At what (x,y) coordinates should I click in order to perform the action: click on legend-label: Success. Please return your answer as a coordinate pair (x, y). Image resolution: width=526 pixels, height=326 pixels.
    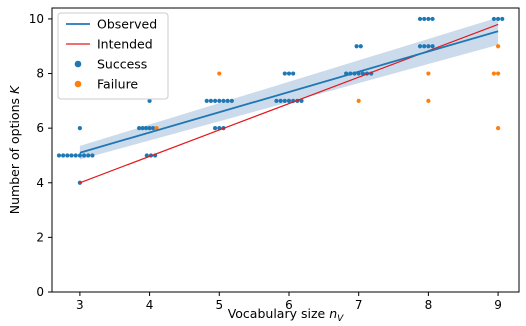
    Looking at the image, I should click on (122, 64).